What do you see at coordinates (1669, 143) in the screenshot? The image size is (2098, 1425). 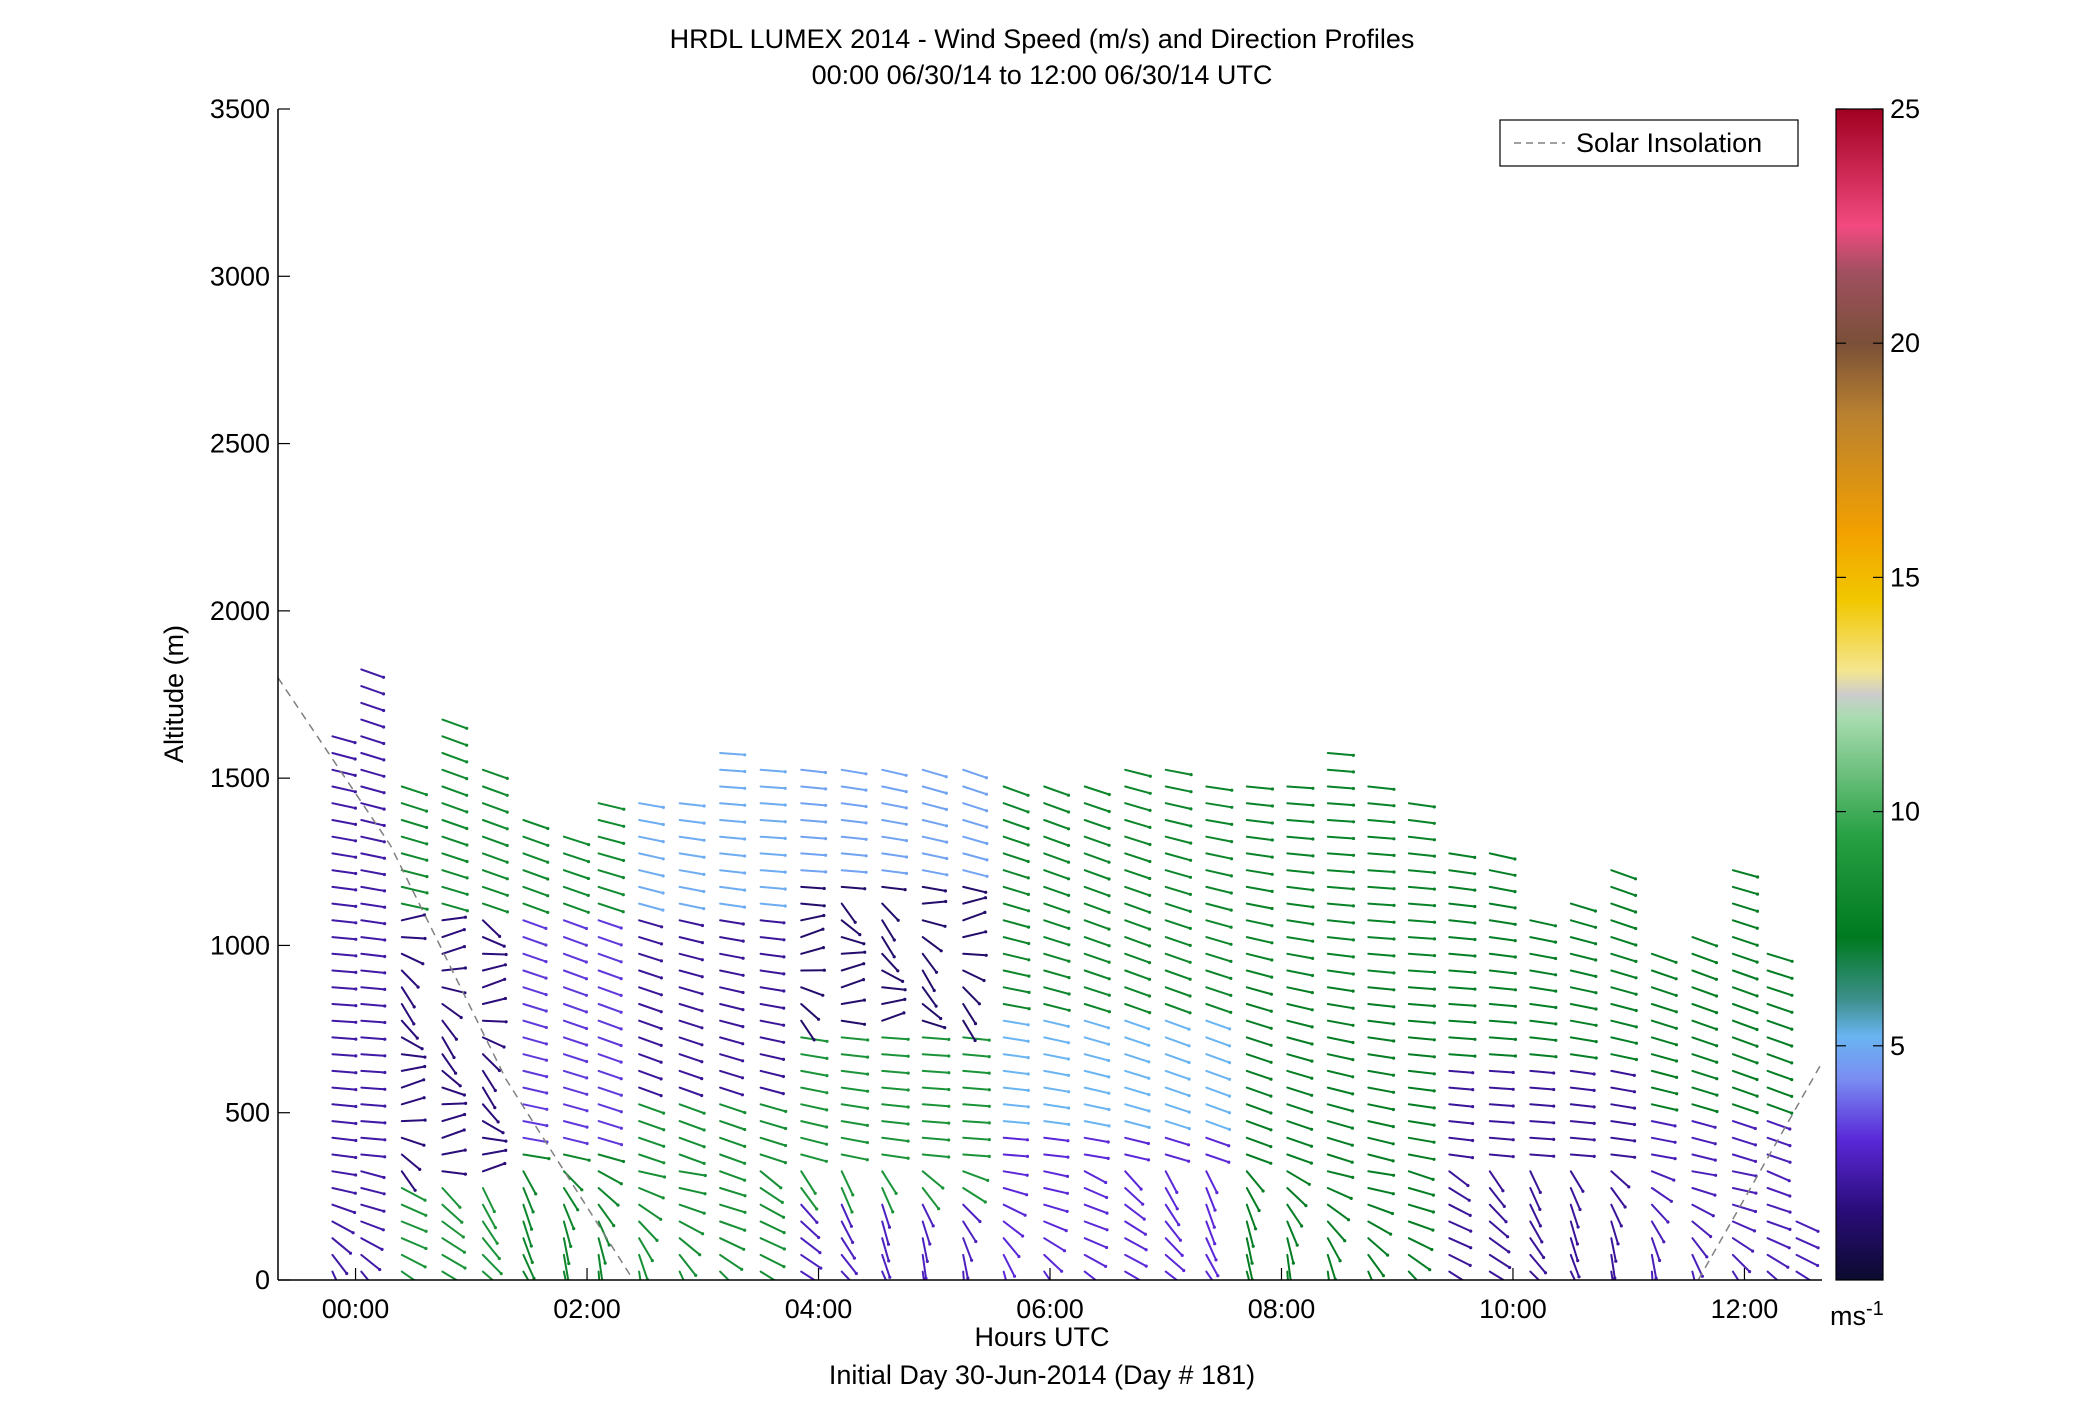 I see `legend-entry-solar-insolation: Solar Insolation` at bounding box center [1669, 143].